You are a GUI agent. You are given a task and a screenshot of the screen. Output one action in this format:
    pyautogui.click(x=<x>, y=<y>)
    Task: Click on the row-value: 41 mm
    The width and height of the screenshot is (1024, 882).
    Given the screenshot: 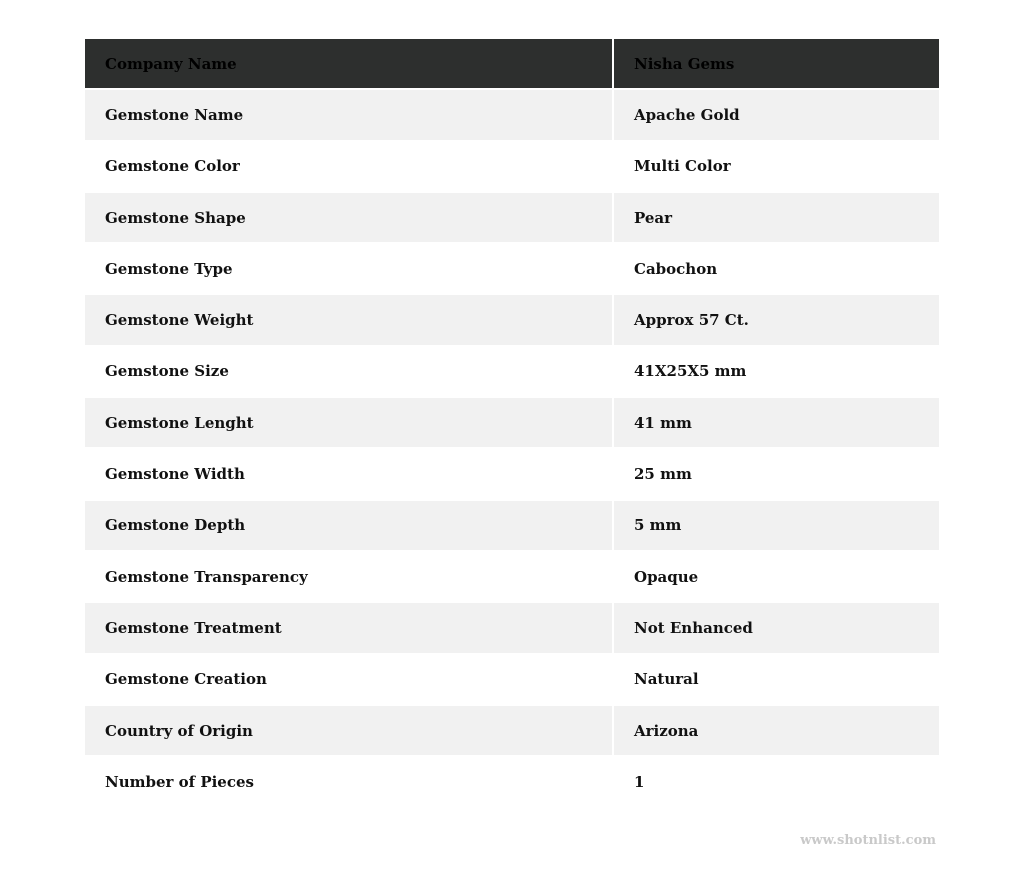 What is the action you would take?
    pyautogui.click(x=776, y=423)
    